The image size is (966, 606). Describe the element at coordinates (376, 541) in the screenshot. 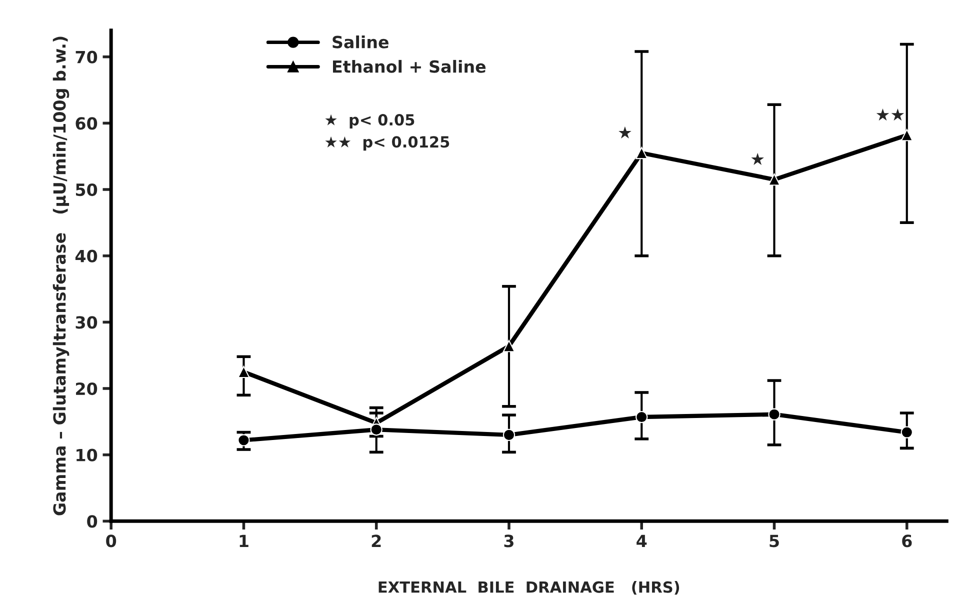

I see `x-tick-label: 2` at that location.